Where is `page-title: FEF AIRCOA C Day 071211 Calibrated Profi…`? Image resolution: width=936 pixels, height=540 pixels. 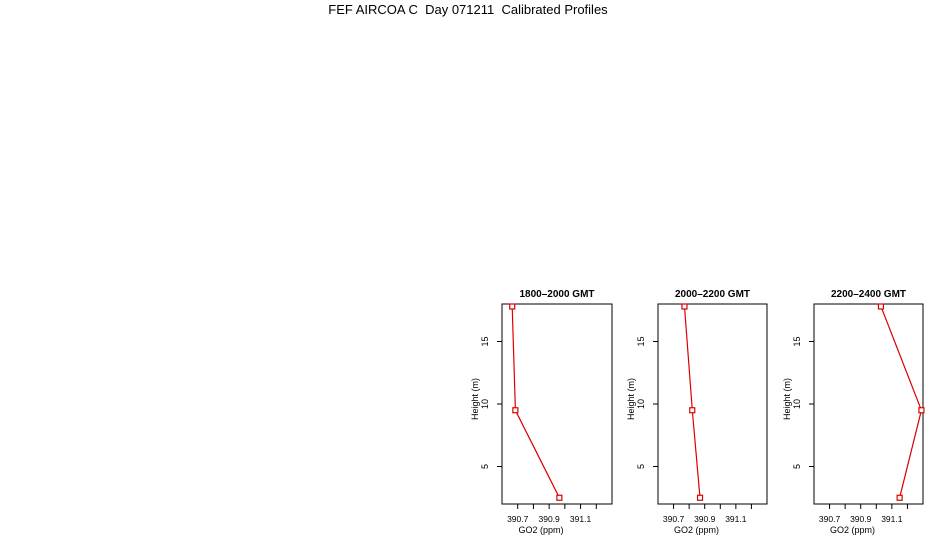 page-title: FEF AIRCOA C Day 071211 Calibrated Profi… is located at coordinates (468, 9).